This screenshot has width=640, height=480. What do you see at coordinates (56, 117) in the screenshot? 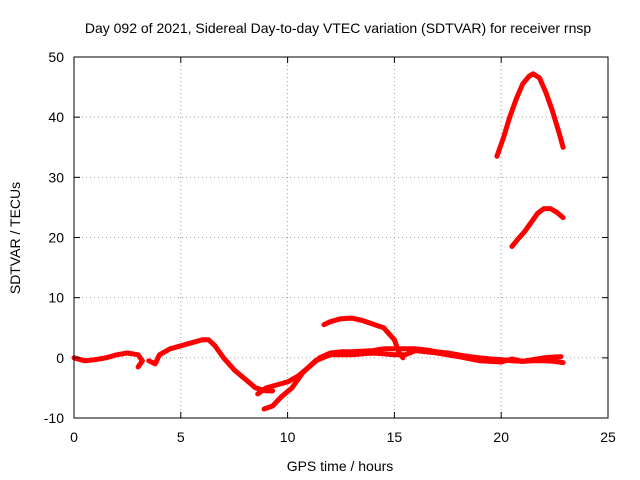
I see `y-tick-label: 40` at bounding box center [56, 117].